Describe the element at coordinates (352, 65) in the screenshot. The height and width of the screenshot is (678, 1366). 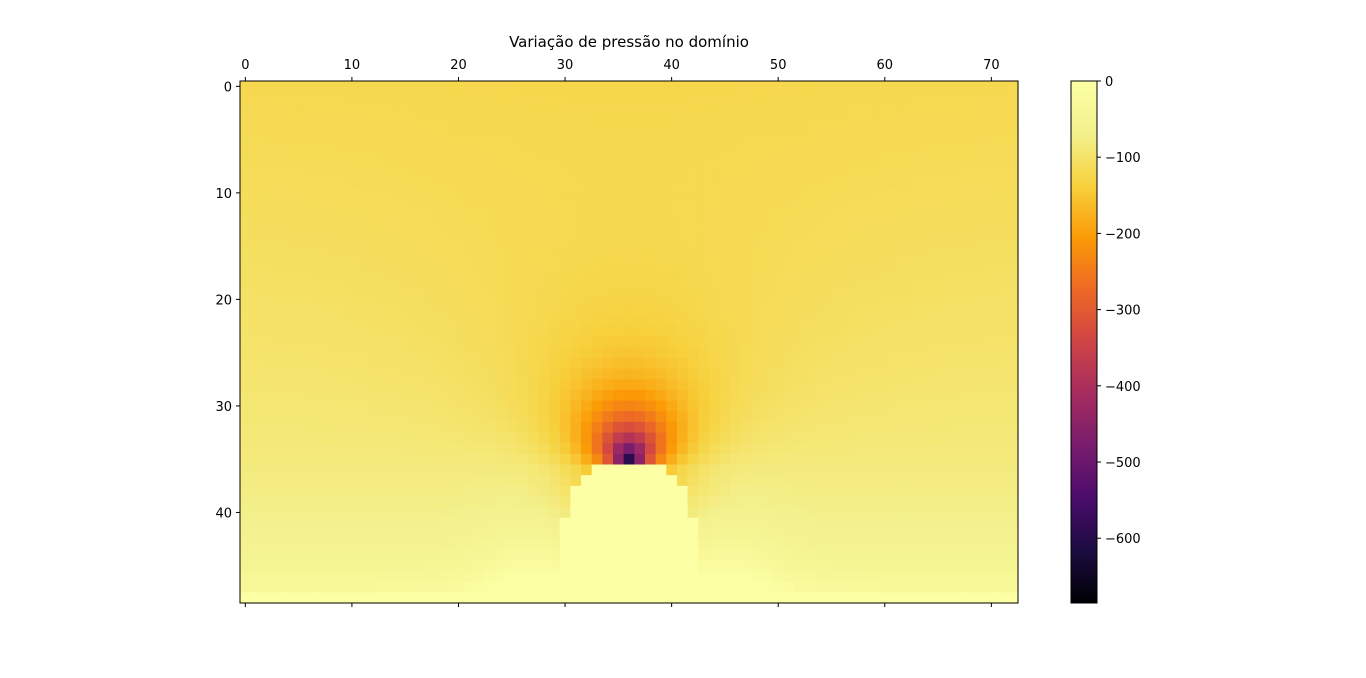
I see `x-tick-label: 10` at that location.